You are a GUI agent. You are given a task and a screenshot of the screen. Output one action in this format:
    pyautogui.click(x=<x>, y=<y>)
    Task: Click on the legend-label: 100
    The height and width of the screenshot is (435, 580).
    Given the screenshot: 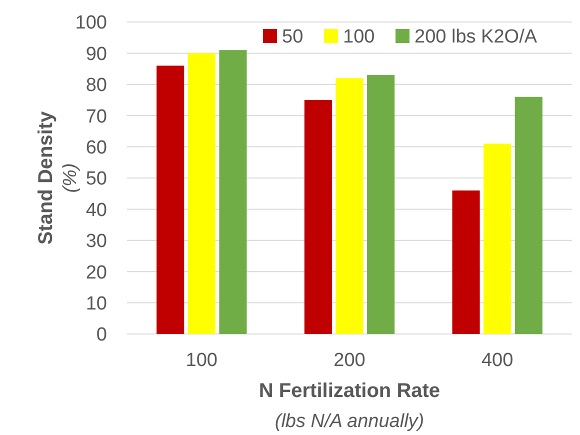 What is the action you would take?
    pyautogui.click(x=359, y=37)
    